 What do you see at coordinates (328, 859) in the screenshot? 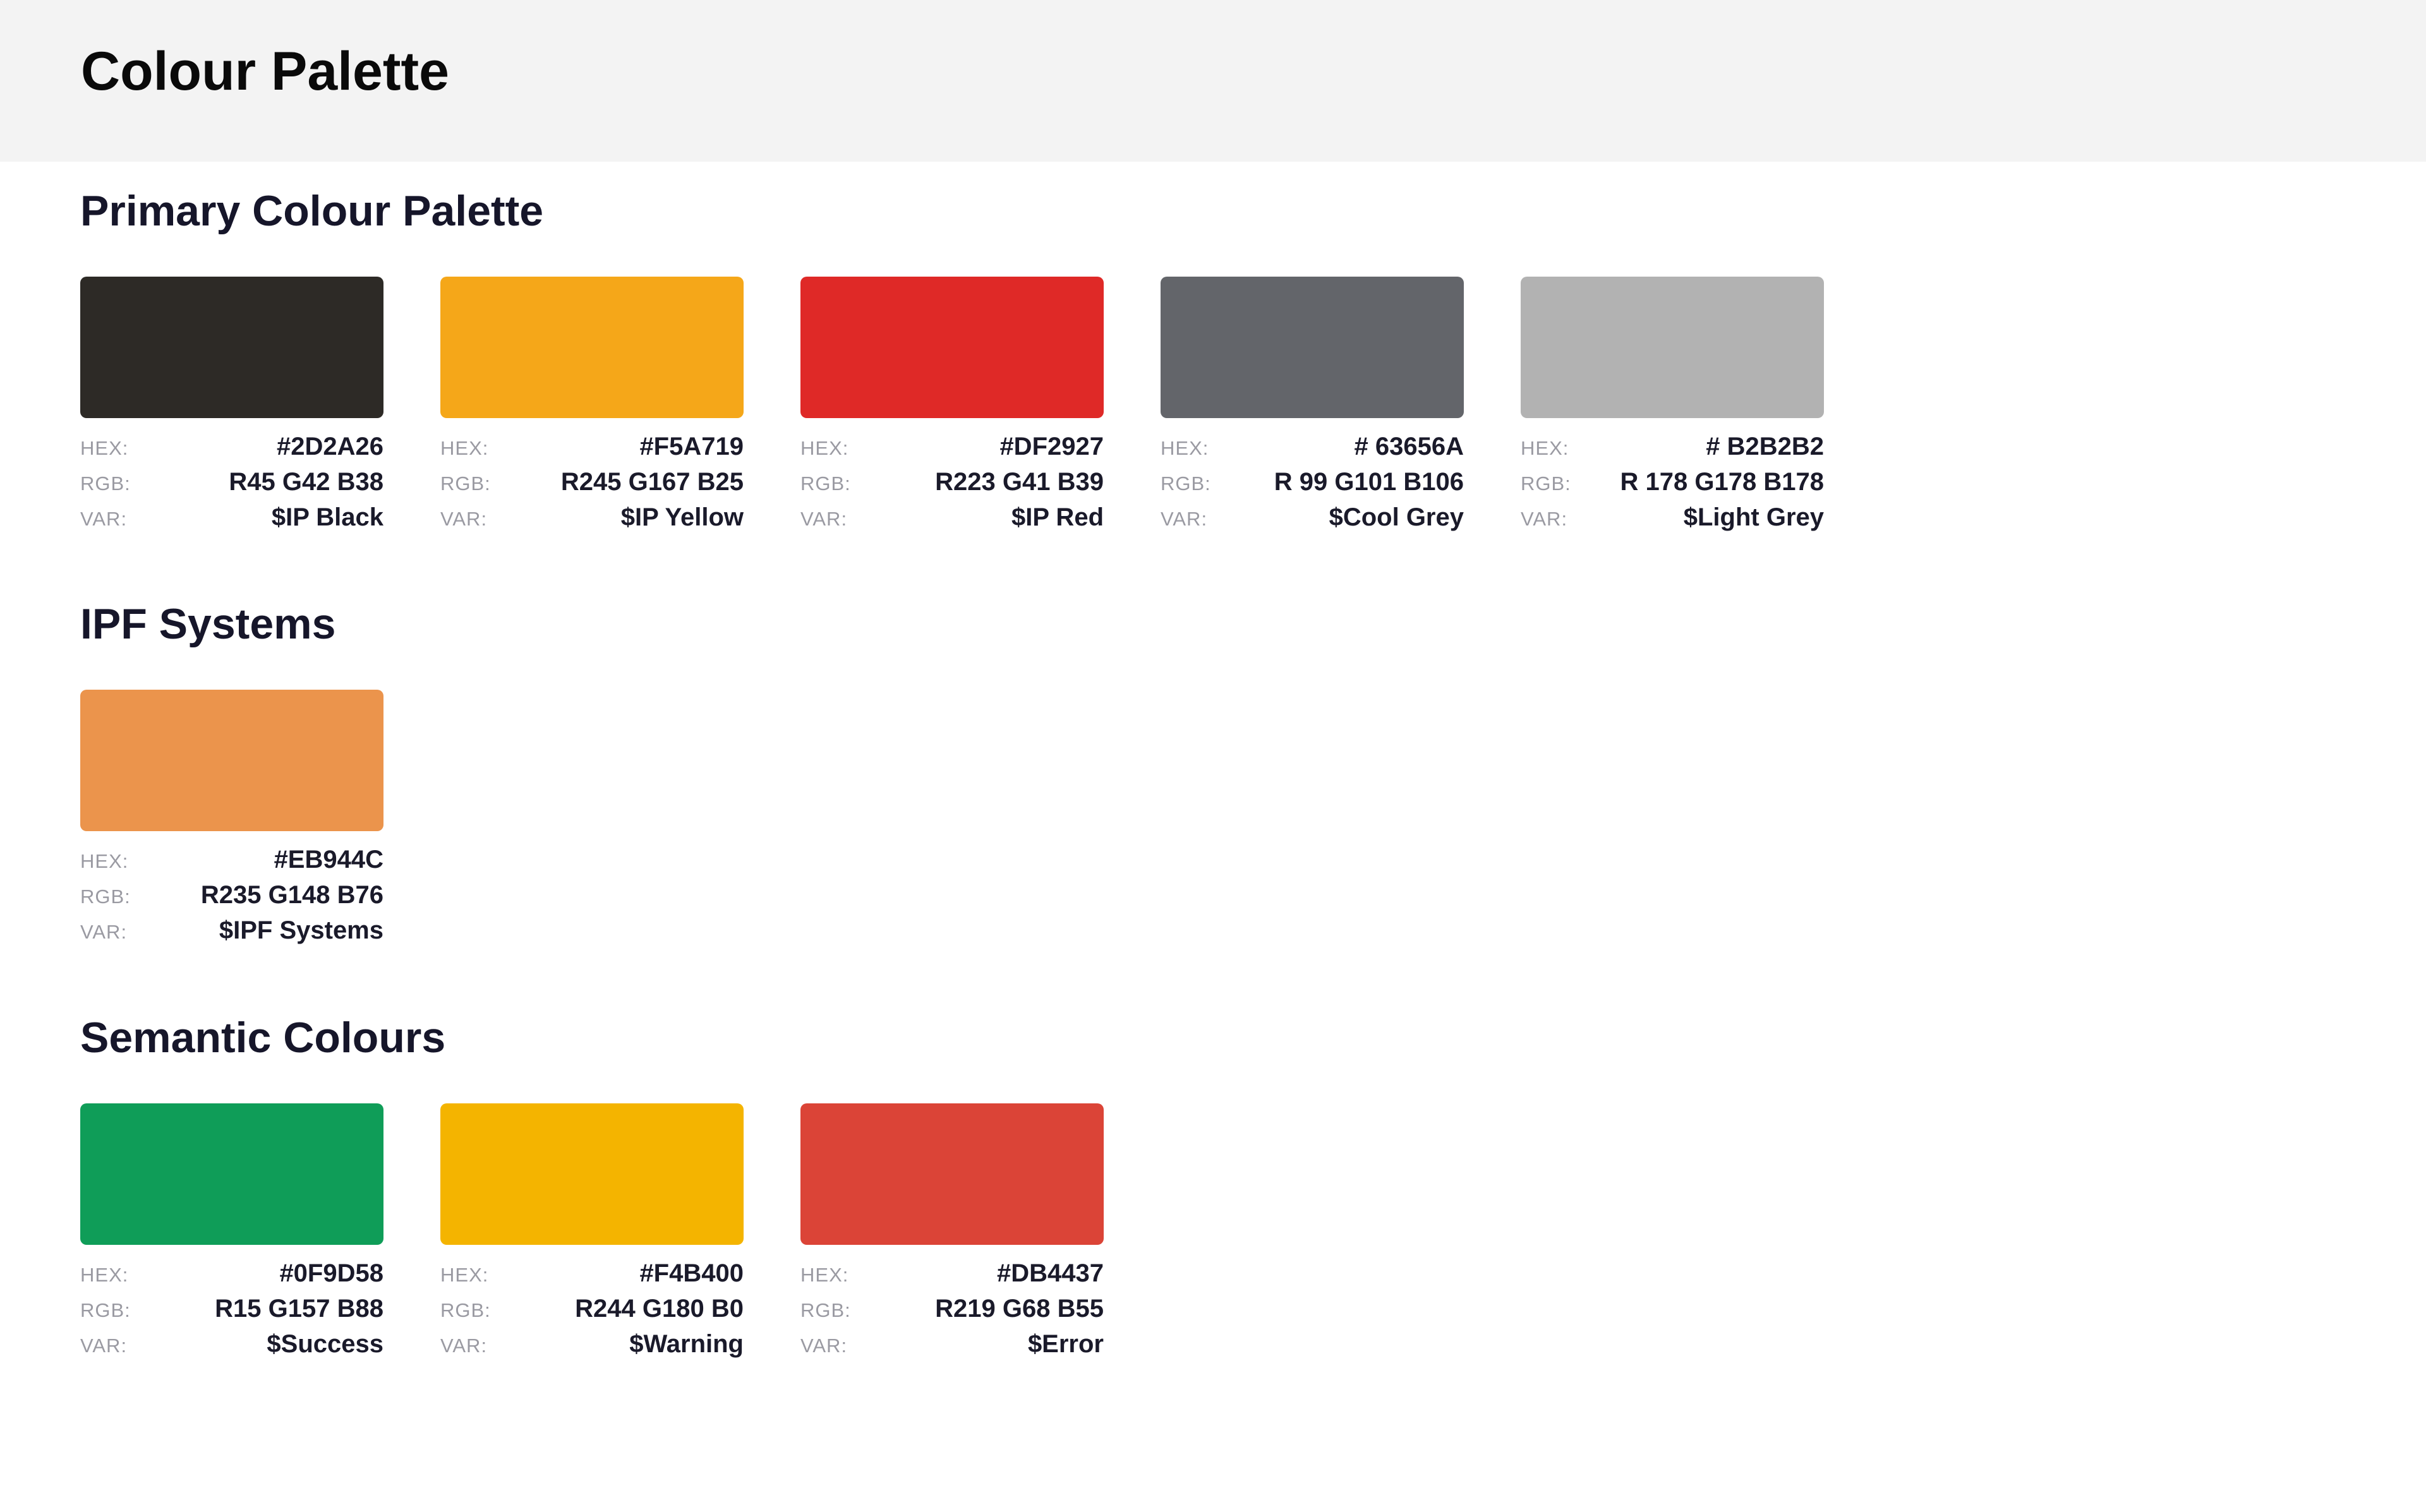
I see `hex-value: #EB944C` at bounding box center [328, 859].